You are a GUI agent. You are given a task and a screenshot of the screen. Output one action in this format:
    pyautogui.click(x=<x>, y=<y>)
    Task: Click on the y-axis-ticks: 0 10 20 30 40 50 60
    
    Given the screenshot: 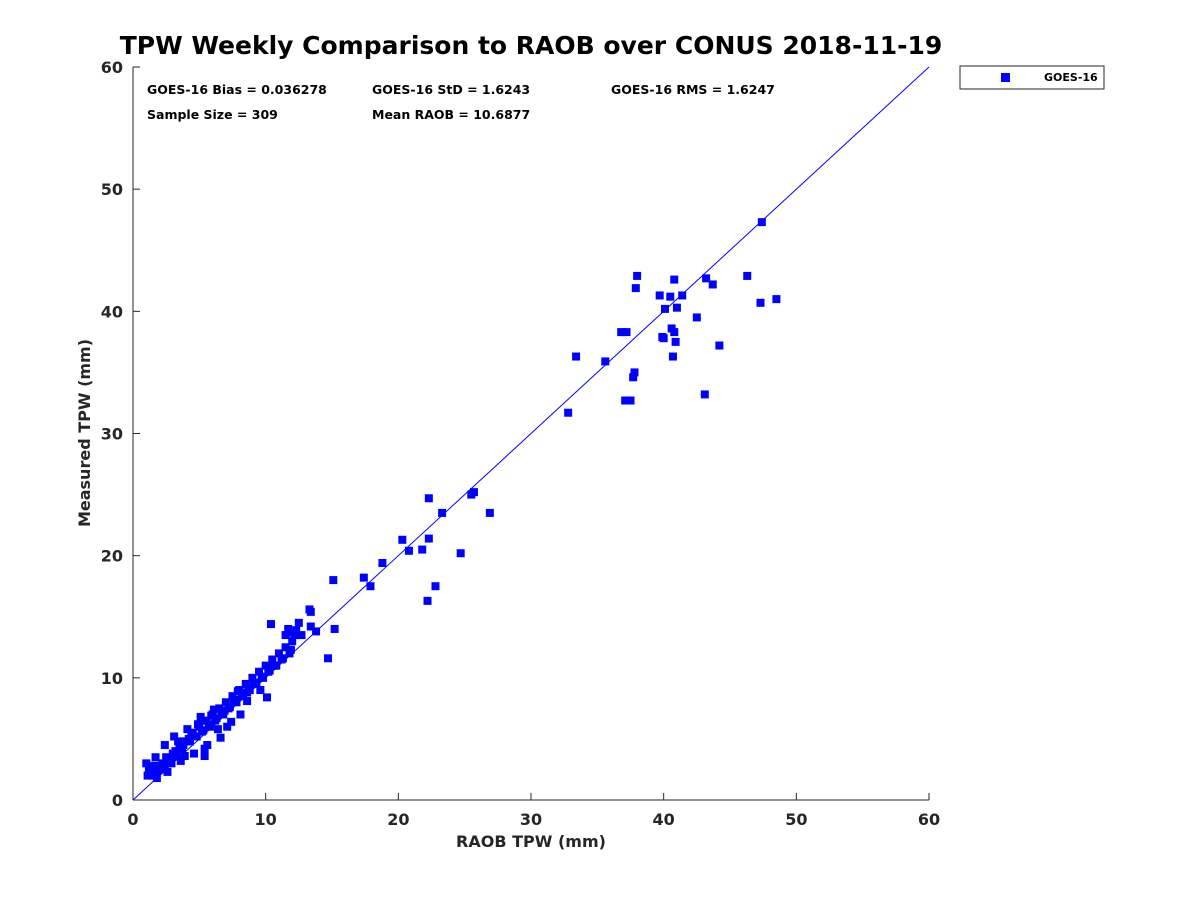 What is the action you would take?
    pyautogui.click(x=120, y=434)
    